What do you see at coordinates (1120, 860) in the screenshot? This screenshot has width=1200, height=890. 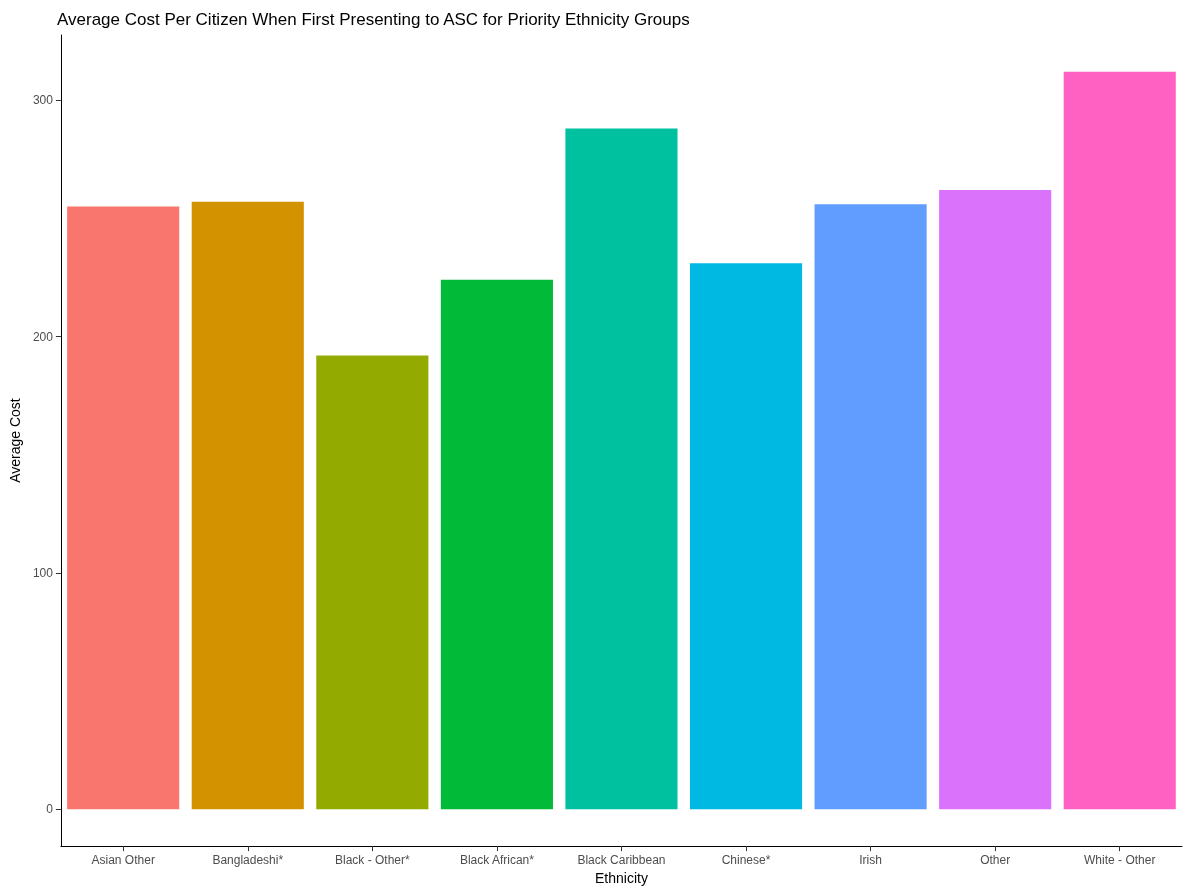 I see `x-tick-label: White - Other` at bounding box center [1120, 860].